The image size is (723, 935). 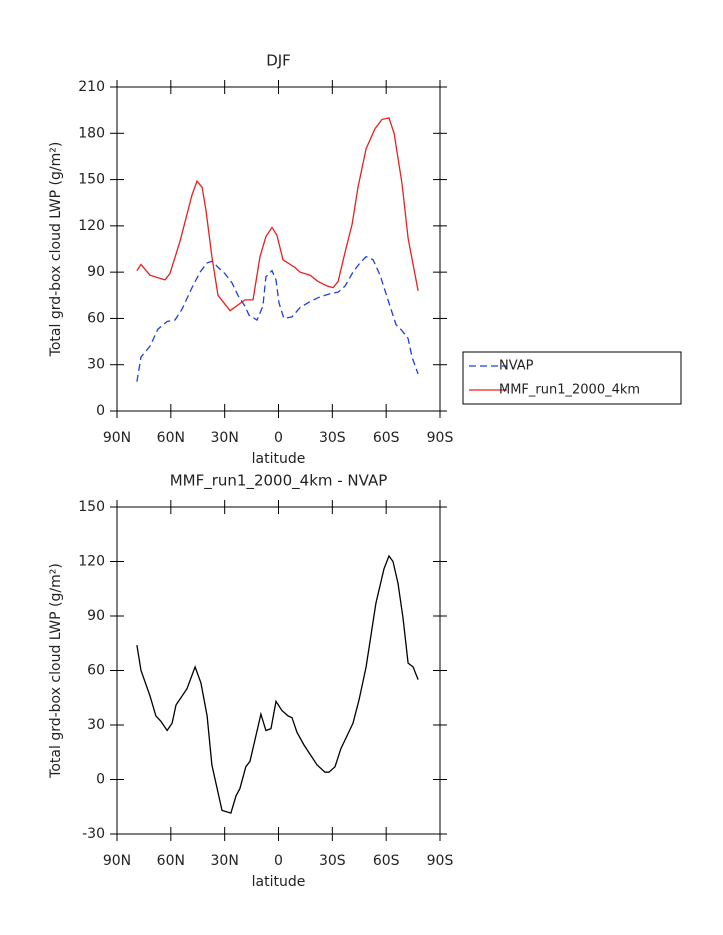 What do you see at coordinates (569, 390) in the screenshot?
I see `legend-label: MMF_run1_2000_4km` at bounding box center [569, 390].